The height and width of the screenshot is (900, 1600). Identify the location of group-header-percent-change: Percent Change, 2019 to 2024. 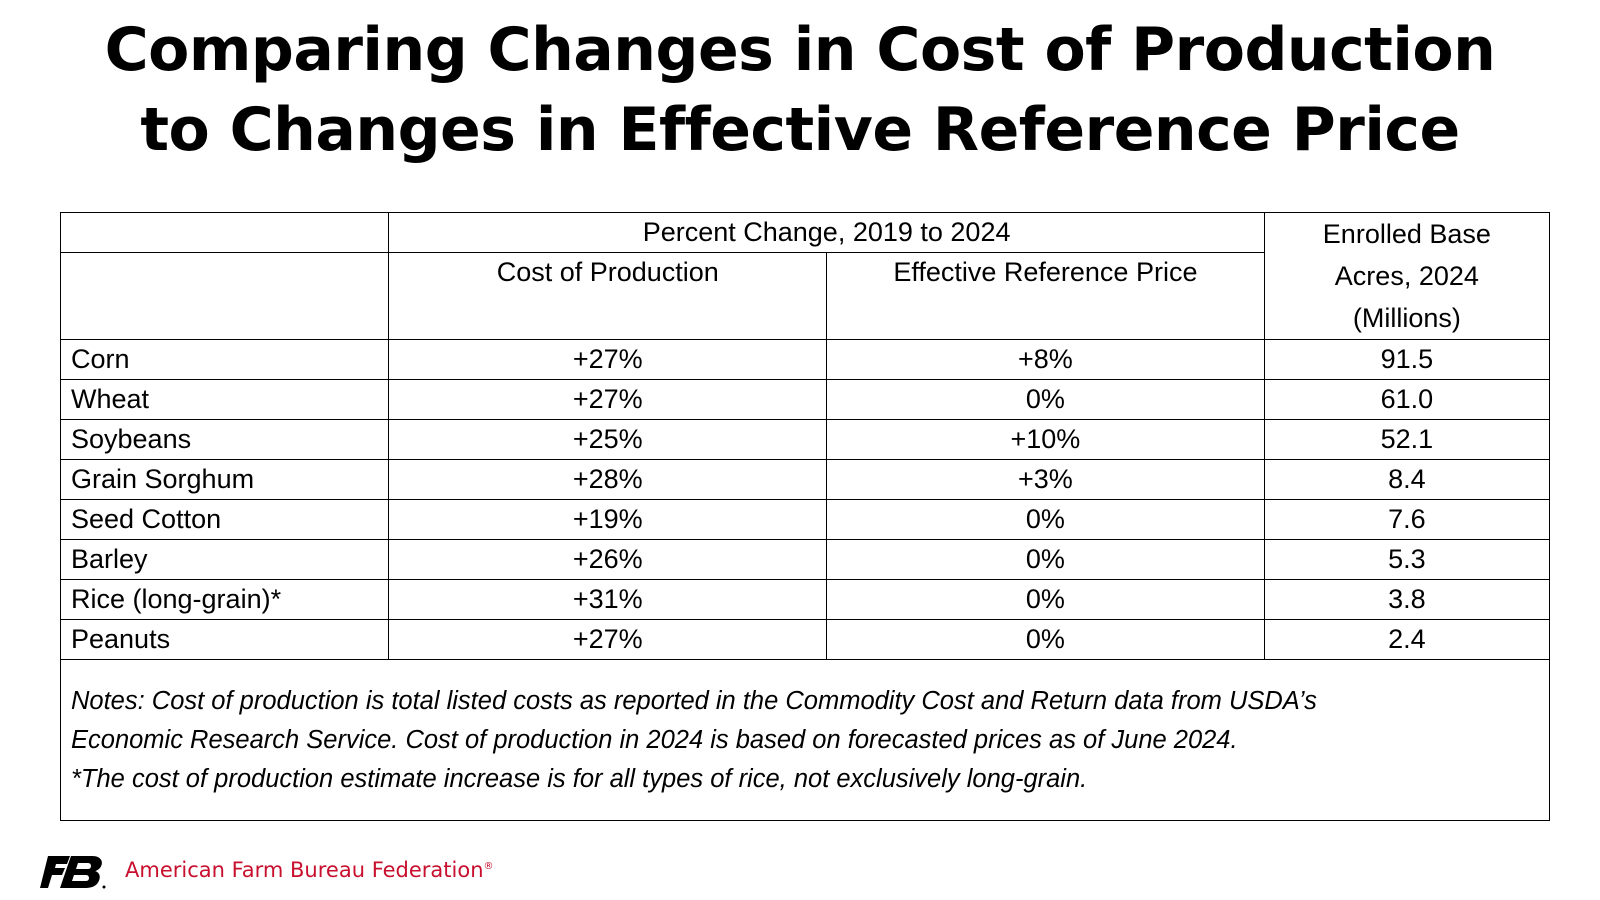
(826, 232).